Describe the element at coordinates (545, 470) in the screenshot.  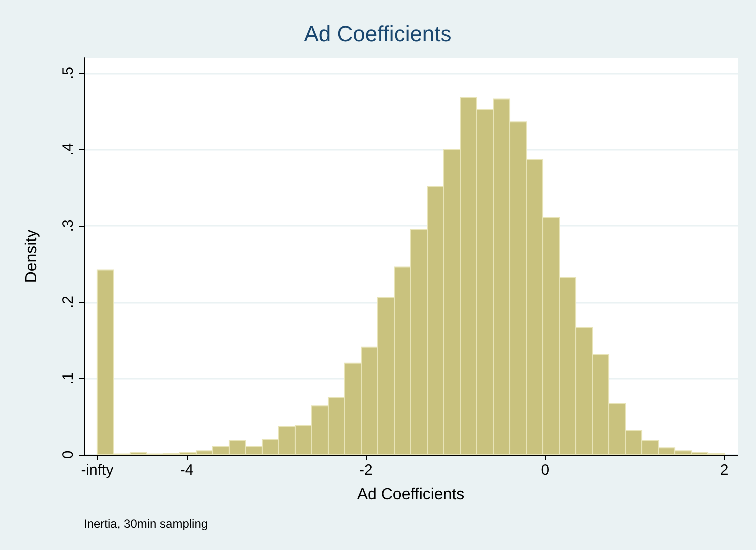
I see `x-tick-label: 0` at that location.